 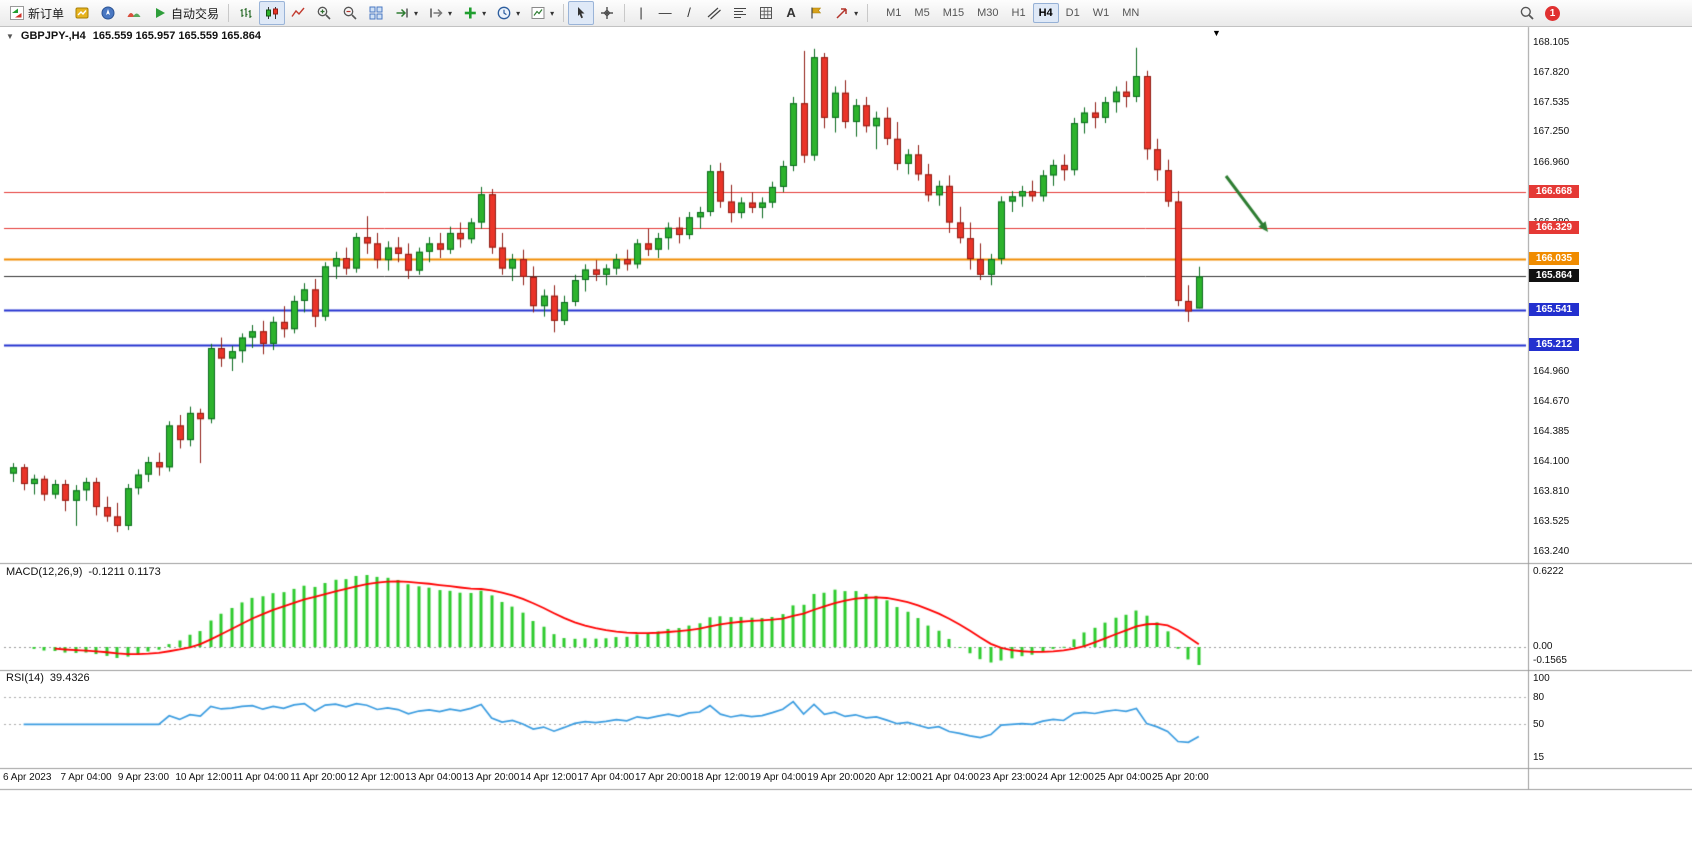 I want to click on market-watch-button, so click(x=82, y=13).